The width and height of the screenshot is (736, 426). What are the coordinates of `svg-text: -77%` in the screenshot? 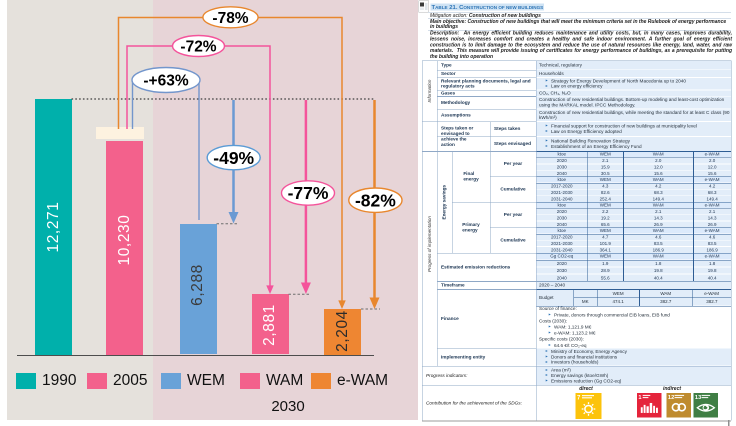 It's located at (308, 193).